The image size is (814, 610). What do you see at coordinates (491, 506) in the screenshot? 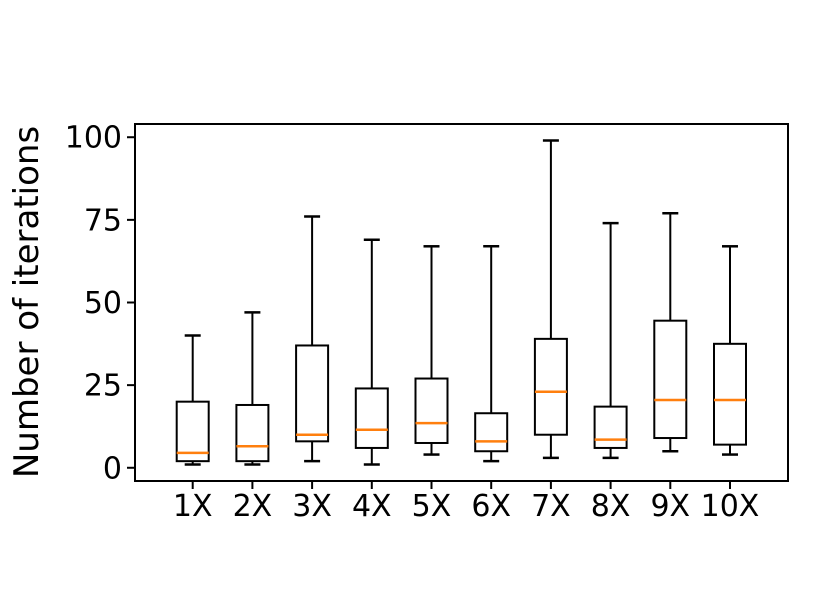
I see `x-tick-label-6x: 6X` at bounding box center [491, 506].